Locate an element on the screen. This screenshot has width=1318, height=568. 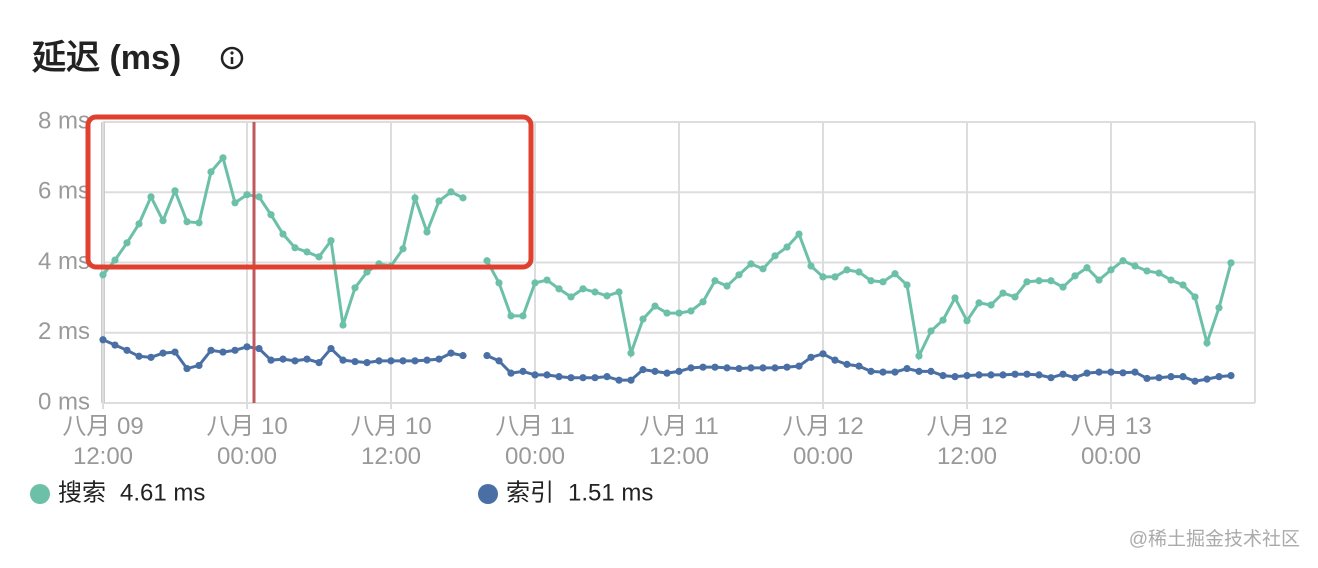
legend-item: 索引 1.51 ms is located at coordinates (565, 492).